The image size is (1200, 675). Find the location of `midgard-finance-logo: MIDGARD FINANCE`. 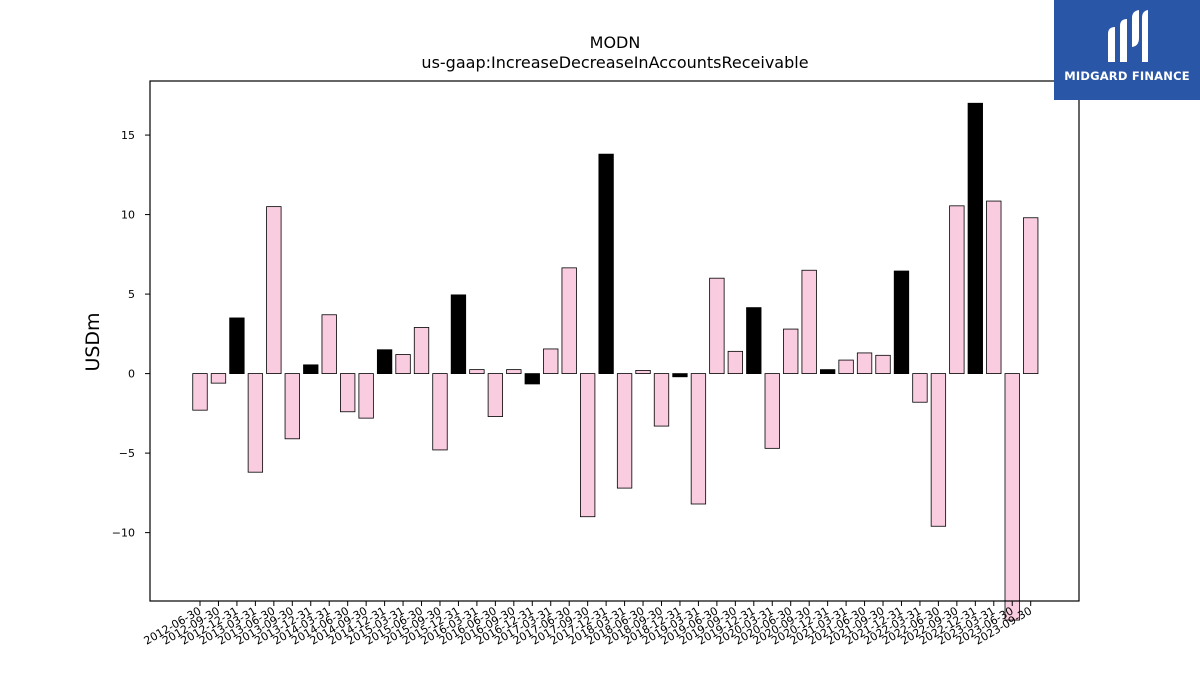

midgard-finance-logo: MIDGARD FINANCE is located at coordinates (1127, 50).